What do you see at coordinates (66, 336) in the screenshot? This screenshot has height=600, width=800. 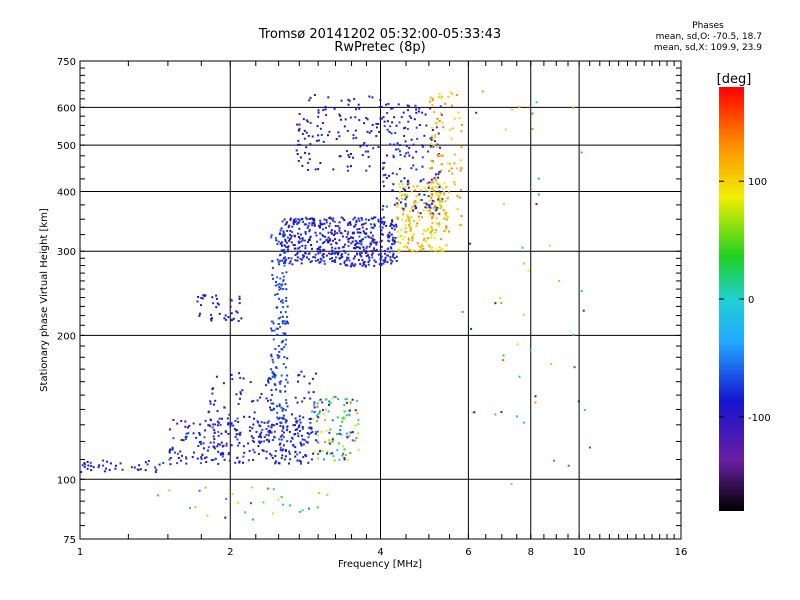 I see `y-tick-label: 200` at bounding box center [66, 336].